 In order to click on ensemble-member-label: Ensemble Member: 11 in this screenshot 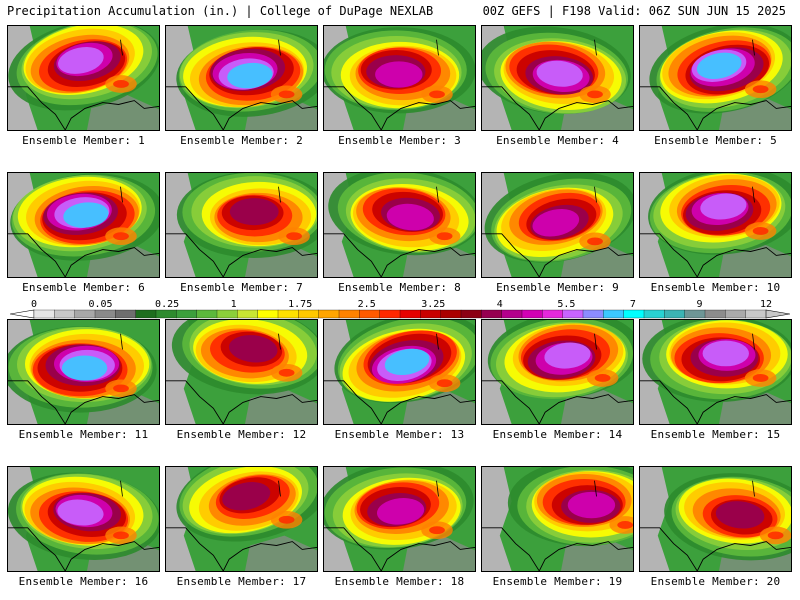, I will do `click(83, 434)`.